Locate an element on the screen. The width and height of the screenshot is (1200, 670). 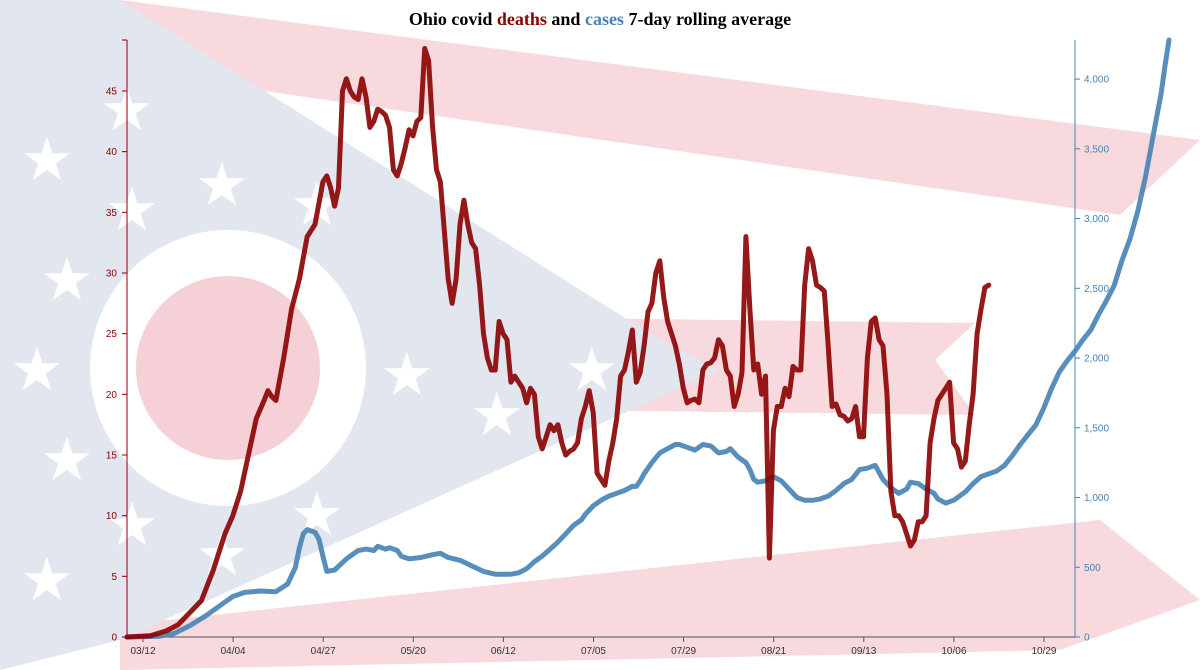
x-tick-label: 08/21 is located at coordinates (773, 651).